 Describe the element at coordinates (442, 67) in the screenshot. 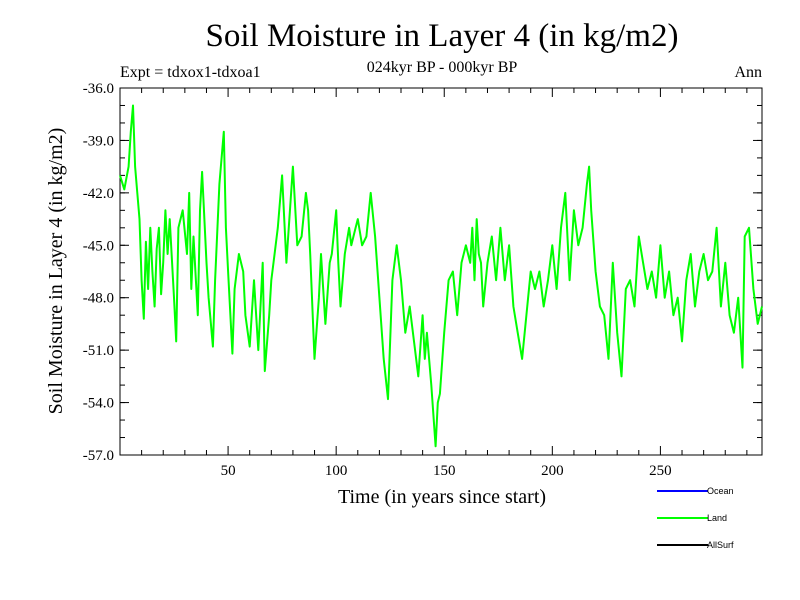

I see `chart-subtitle: 024kyr BP - 000kyr BP` at that location.